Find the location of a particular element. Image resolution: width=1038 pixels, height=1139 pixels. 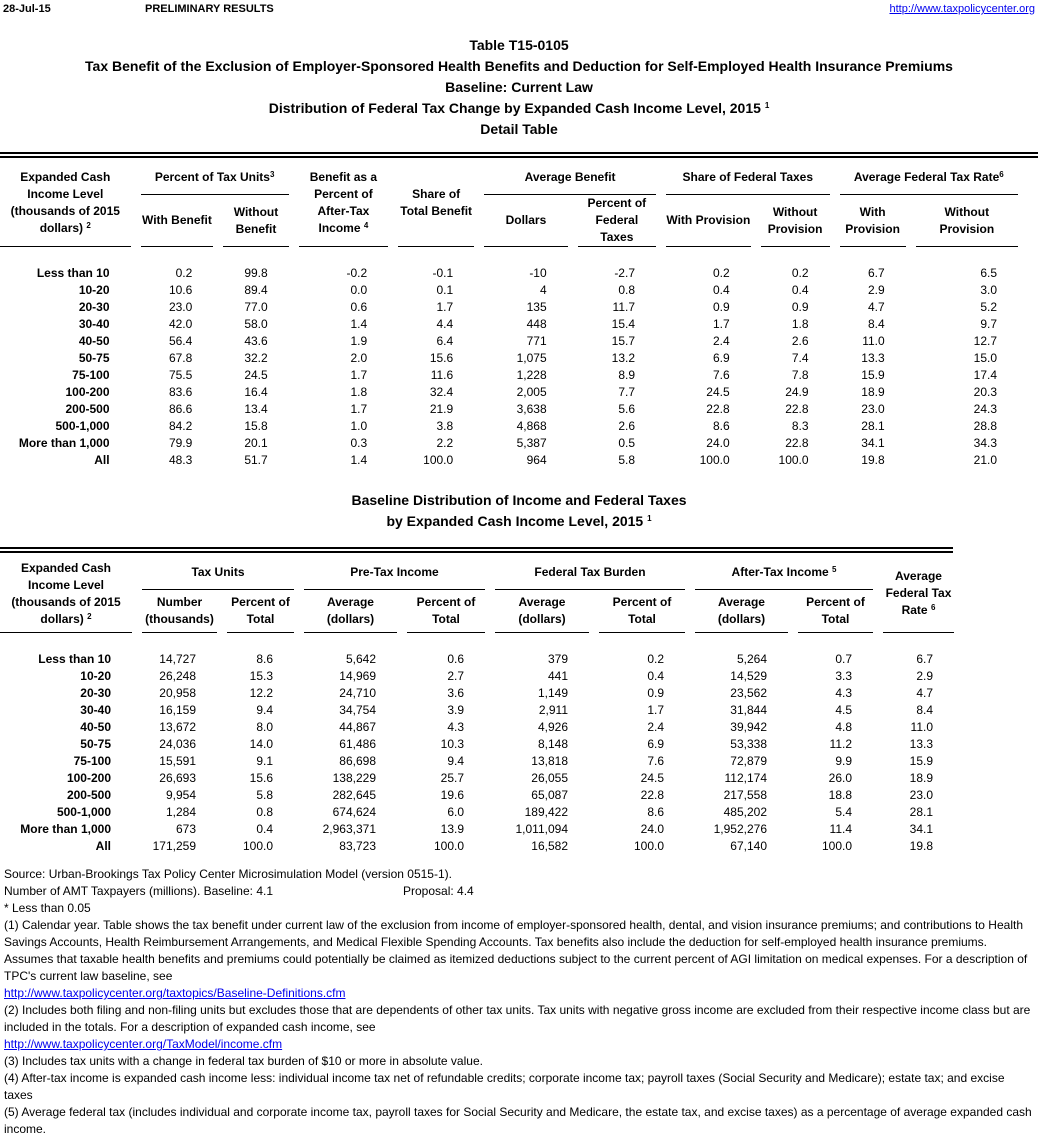

table-cell: 42.0 is located at coordinates (180, 324).